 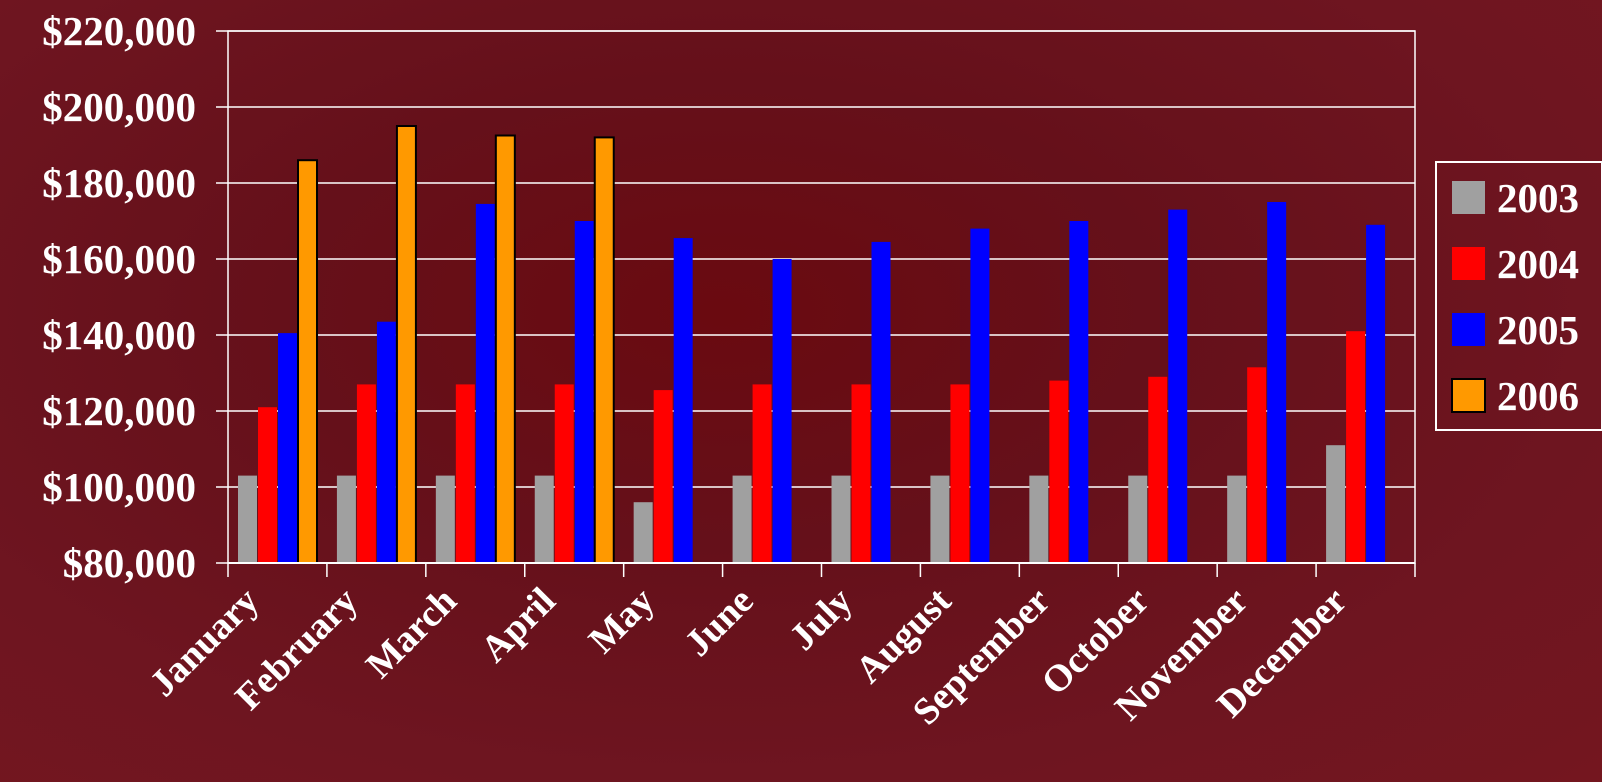 I want to click on bar-2003-october, so click(x=1138, y=519).